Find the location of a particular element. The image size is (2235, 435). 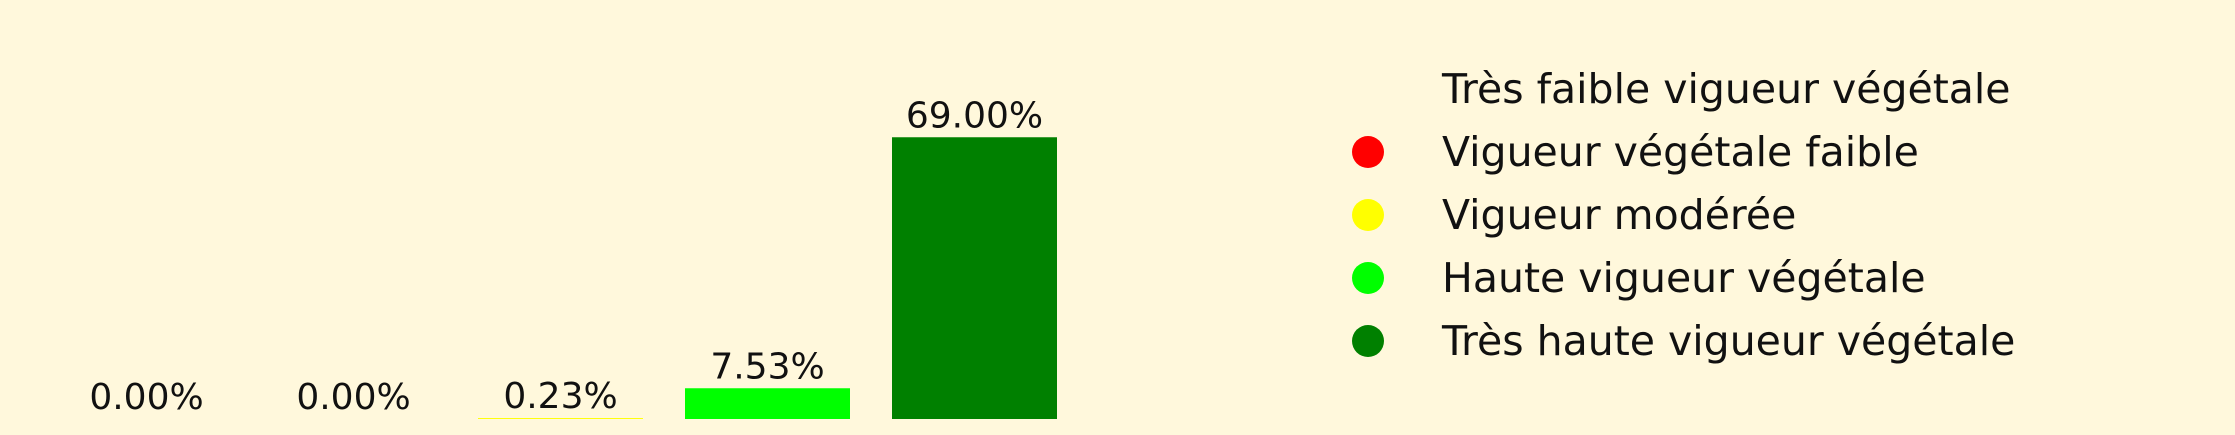

legend-item-5: Très haute vigueur végétale is located at coordinates (1770, 341).